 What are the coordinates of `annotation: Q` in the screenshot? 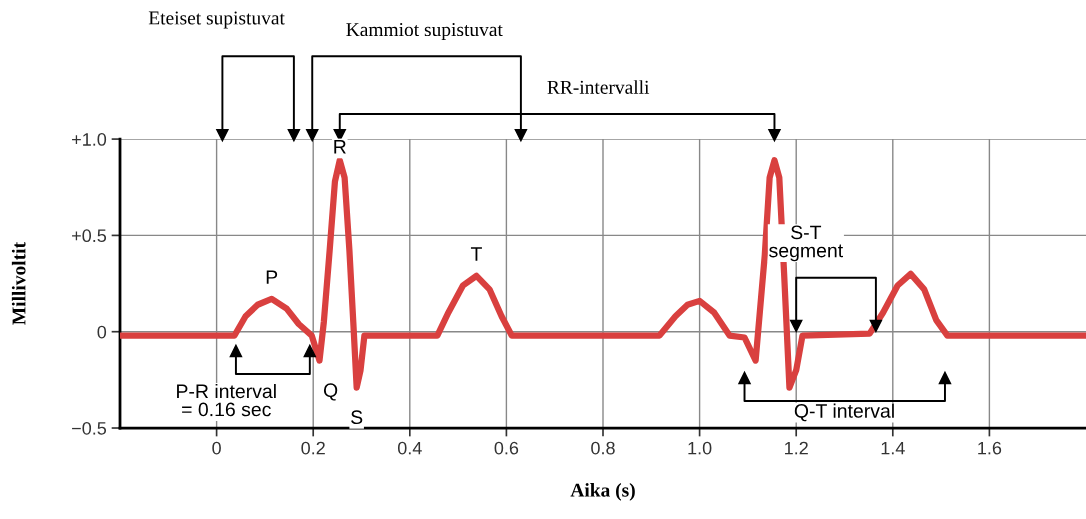 It's located at (330, 392).